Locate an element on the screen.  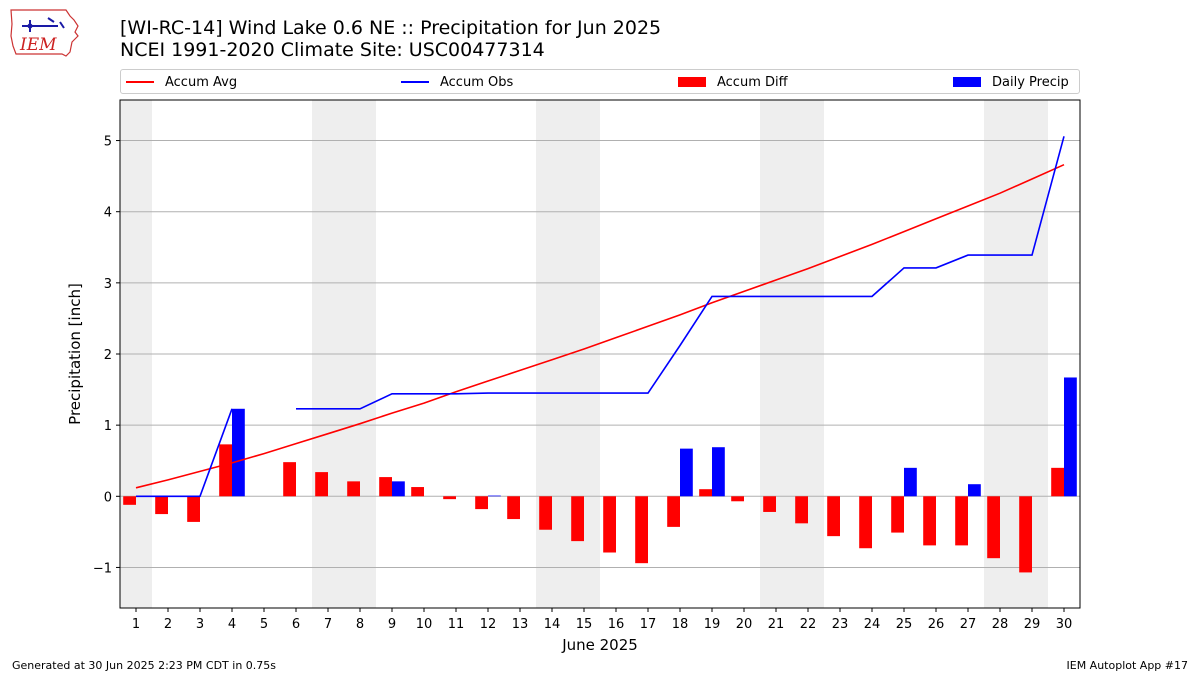
x-tick-label: 9 is located at coordinates (392, 624).